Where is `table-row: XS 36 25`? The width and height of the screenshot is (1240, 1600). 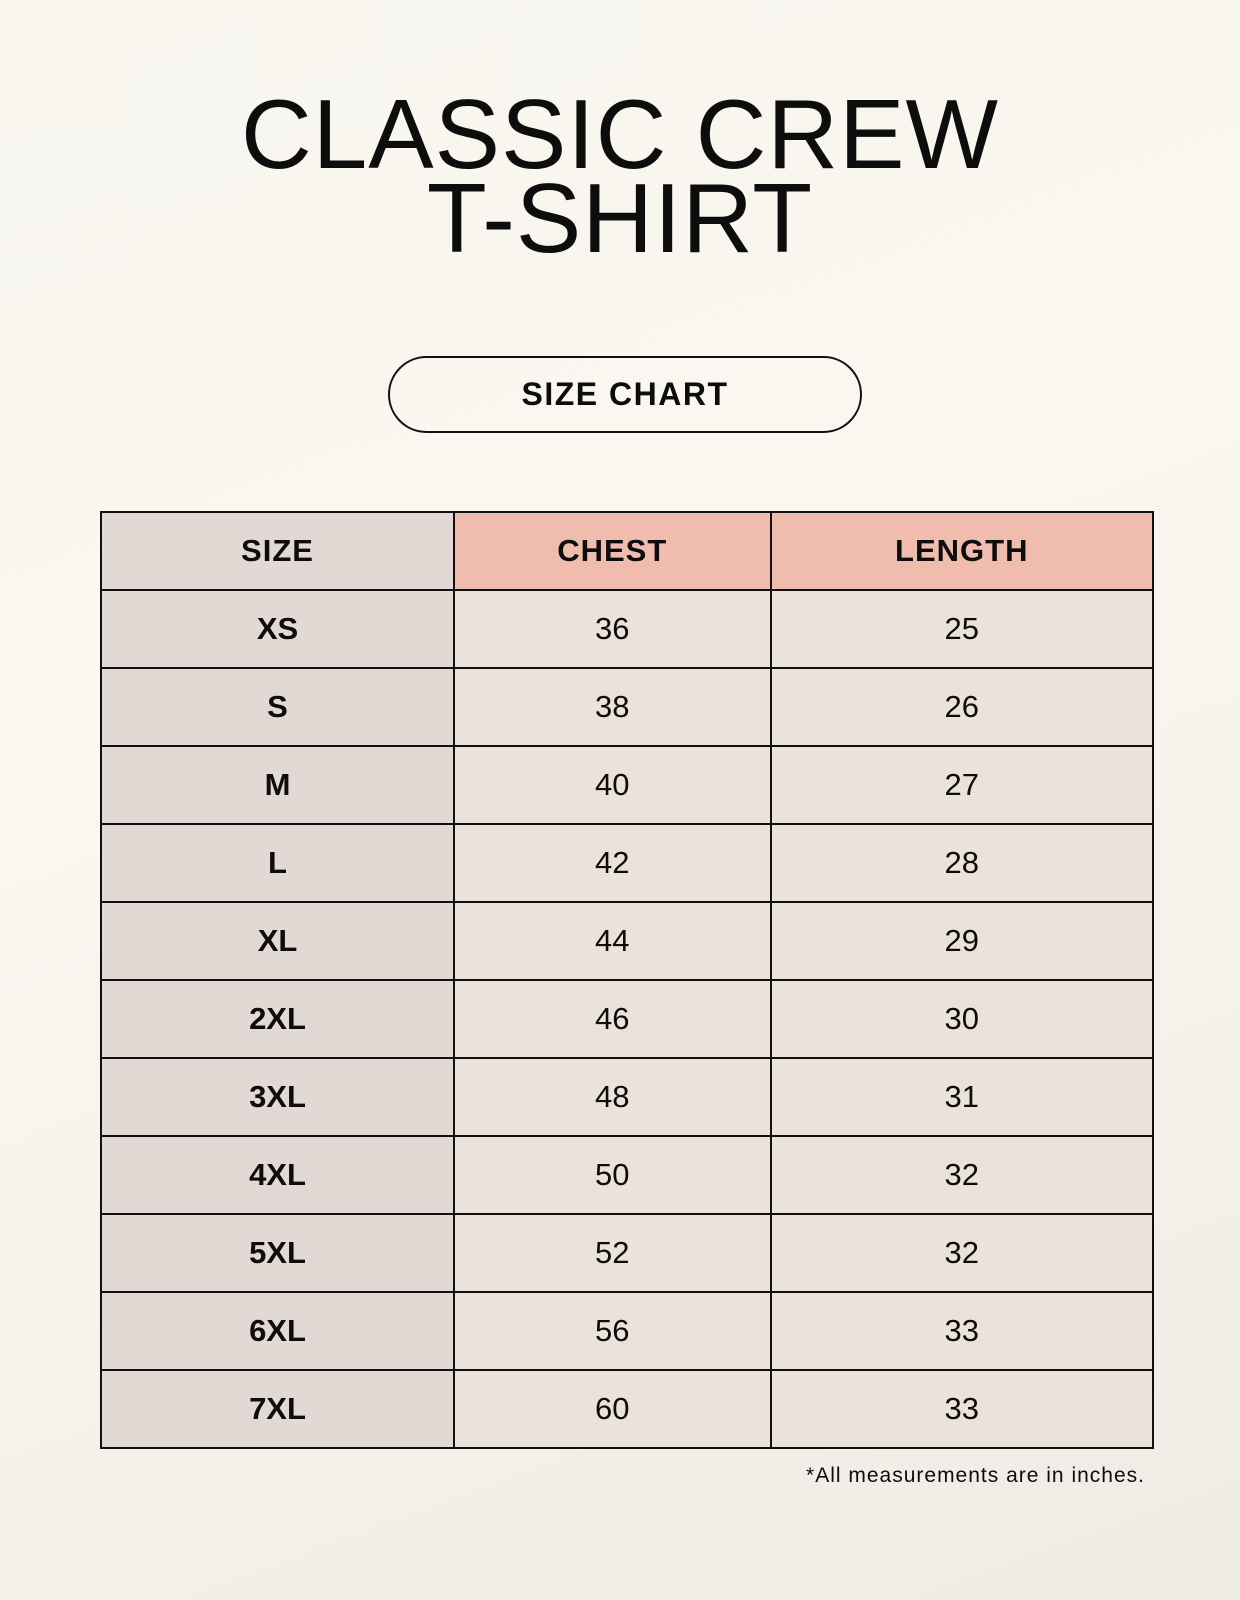
table-row: XS 36 25 is located at coordinates (627, 629).